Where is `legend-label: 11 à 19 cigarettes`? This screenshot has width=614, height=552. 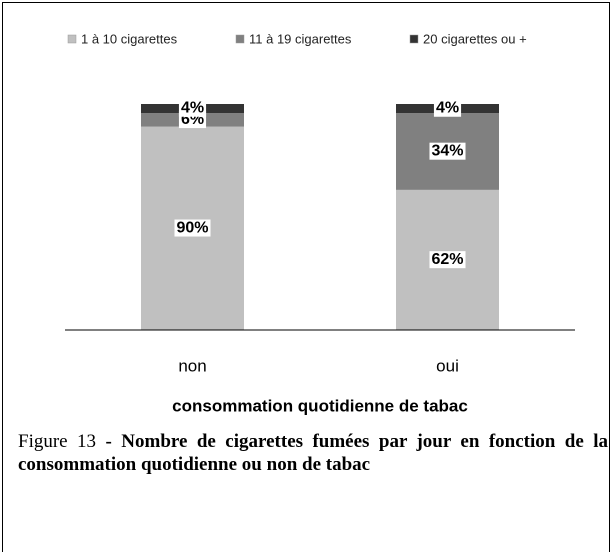 legend-label: 11 à 19 cigarettes is located at coordinates (300, 38).